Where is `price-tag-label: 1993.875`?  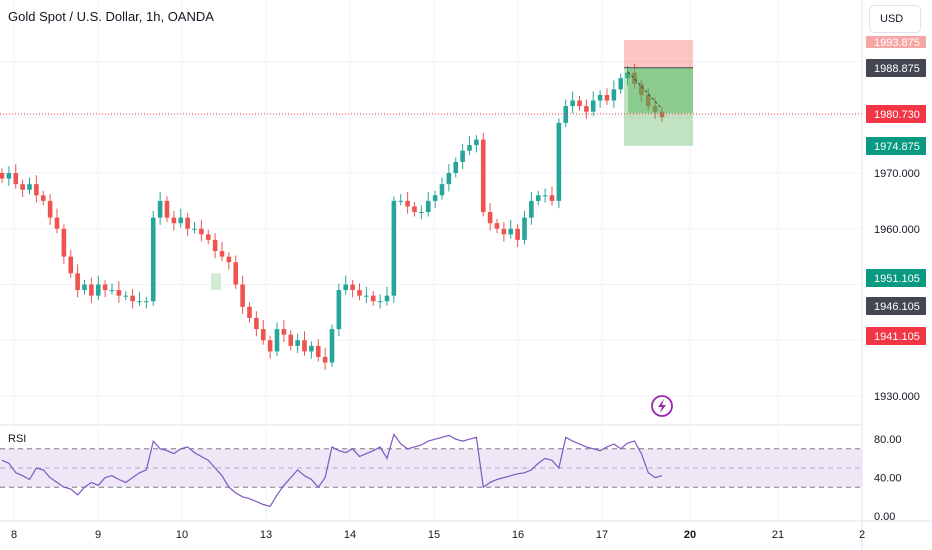 price-tag-label: 1993.875 is located at coordinates (897, 43).